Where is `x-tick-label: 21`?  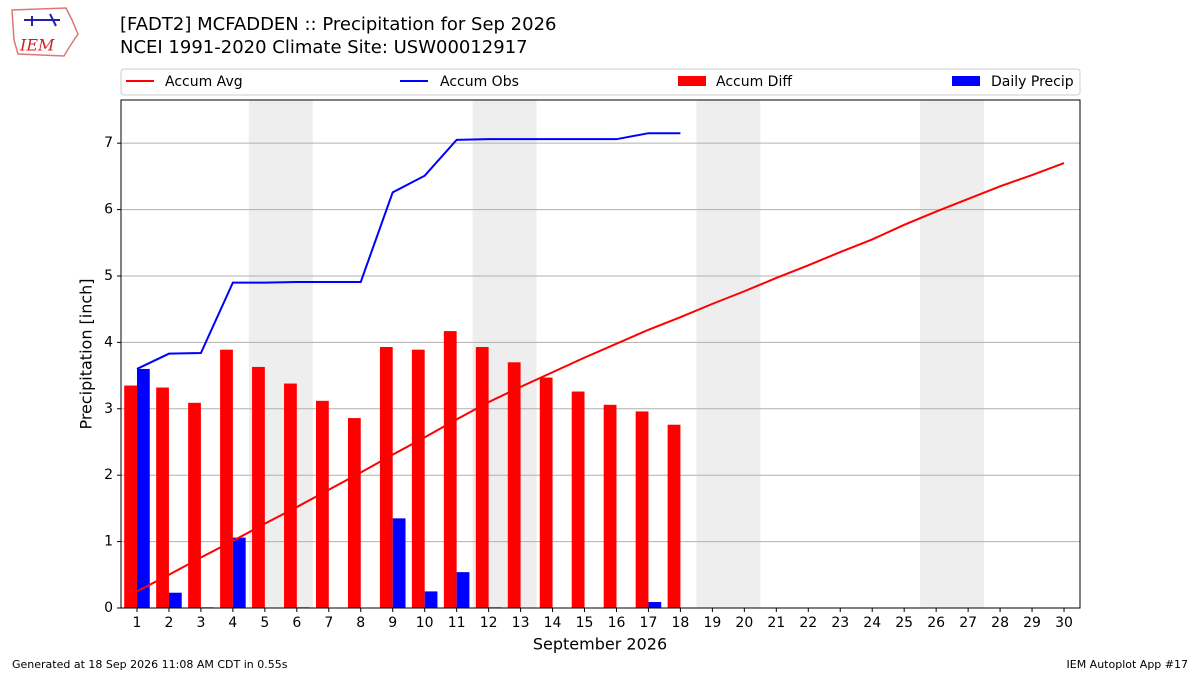
x-tick-label: 21 is located at coordinates (776, 623).